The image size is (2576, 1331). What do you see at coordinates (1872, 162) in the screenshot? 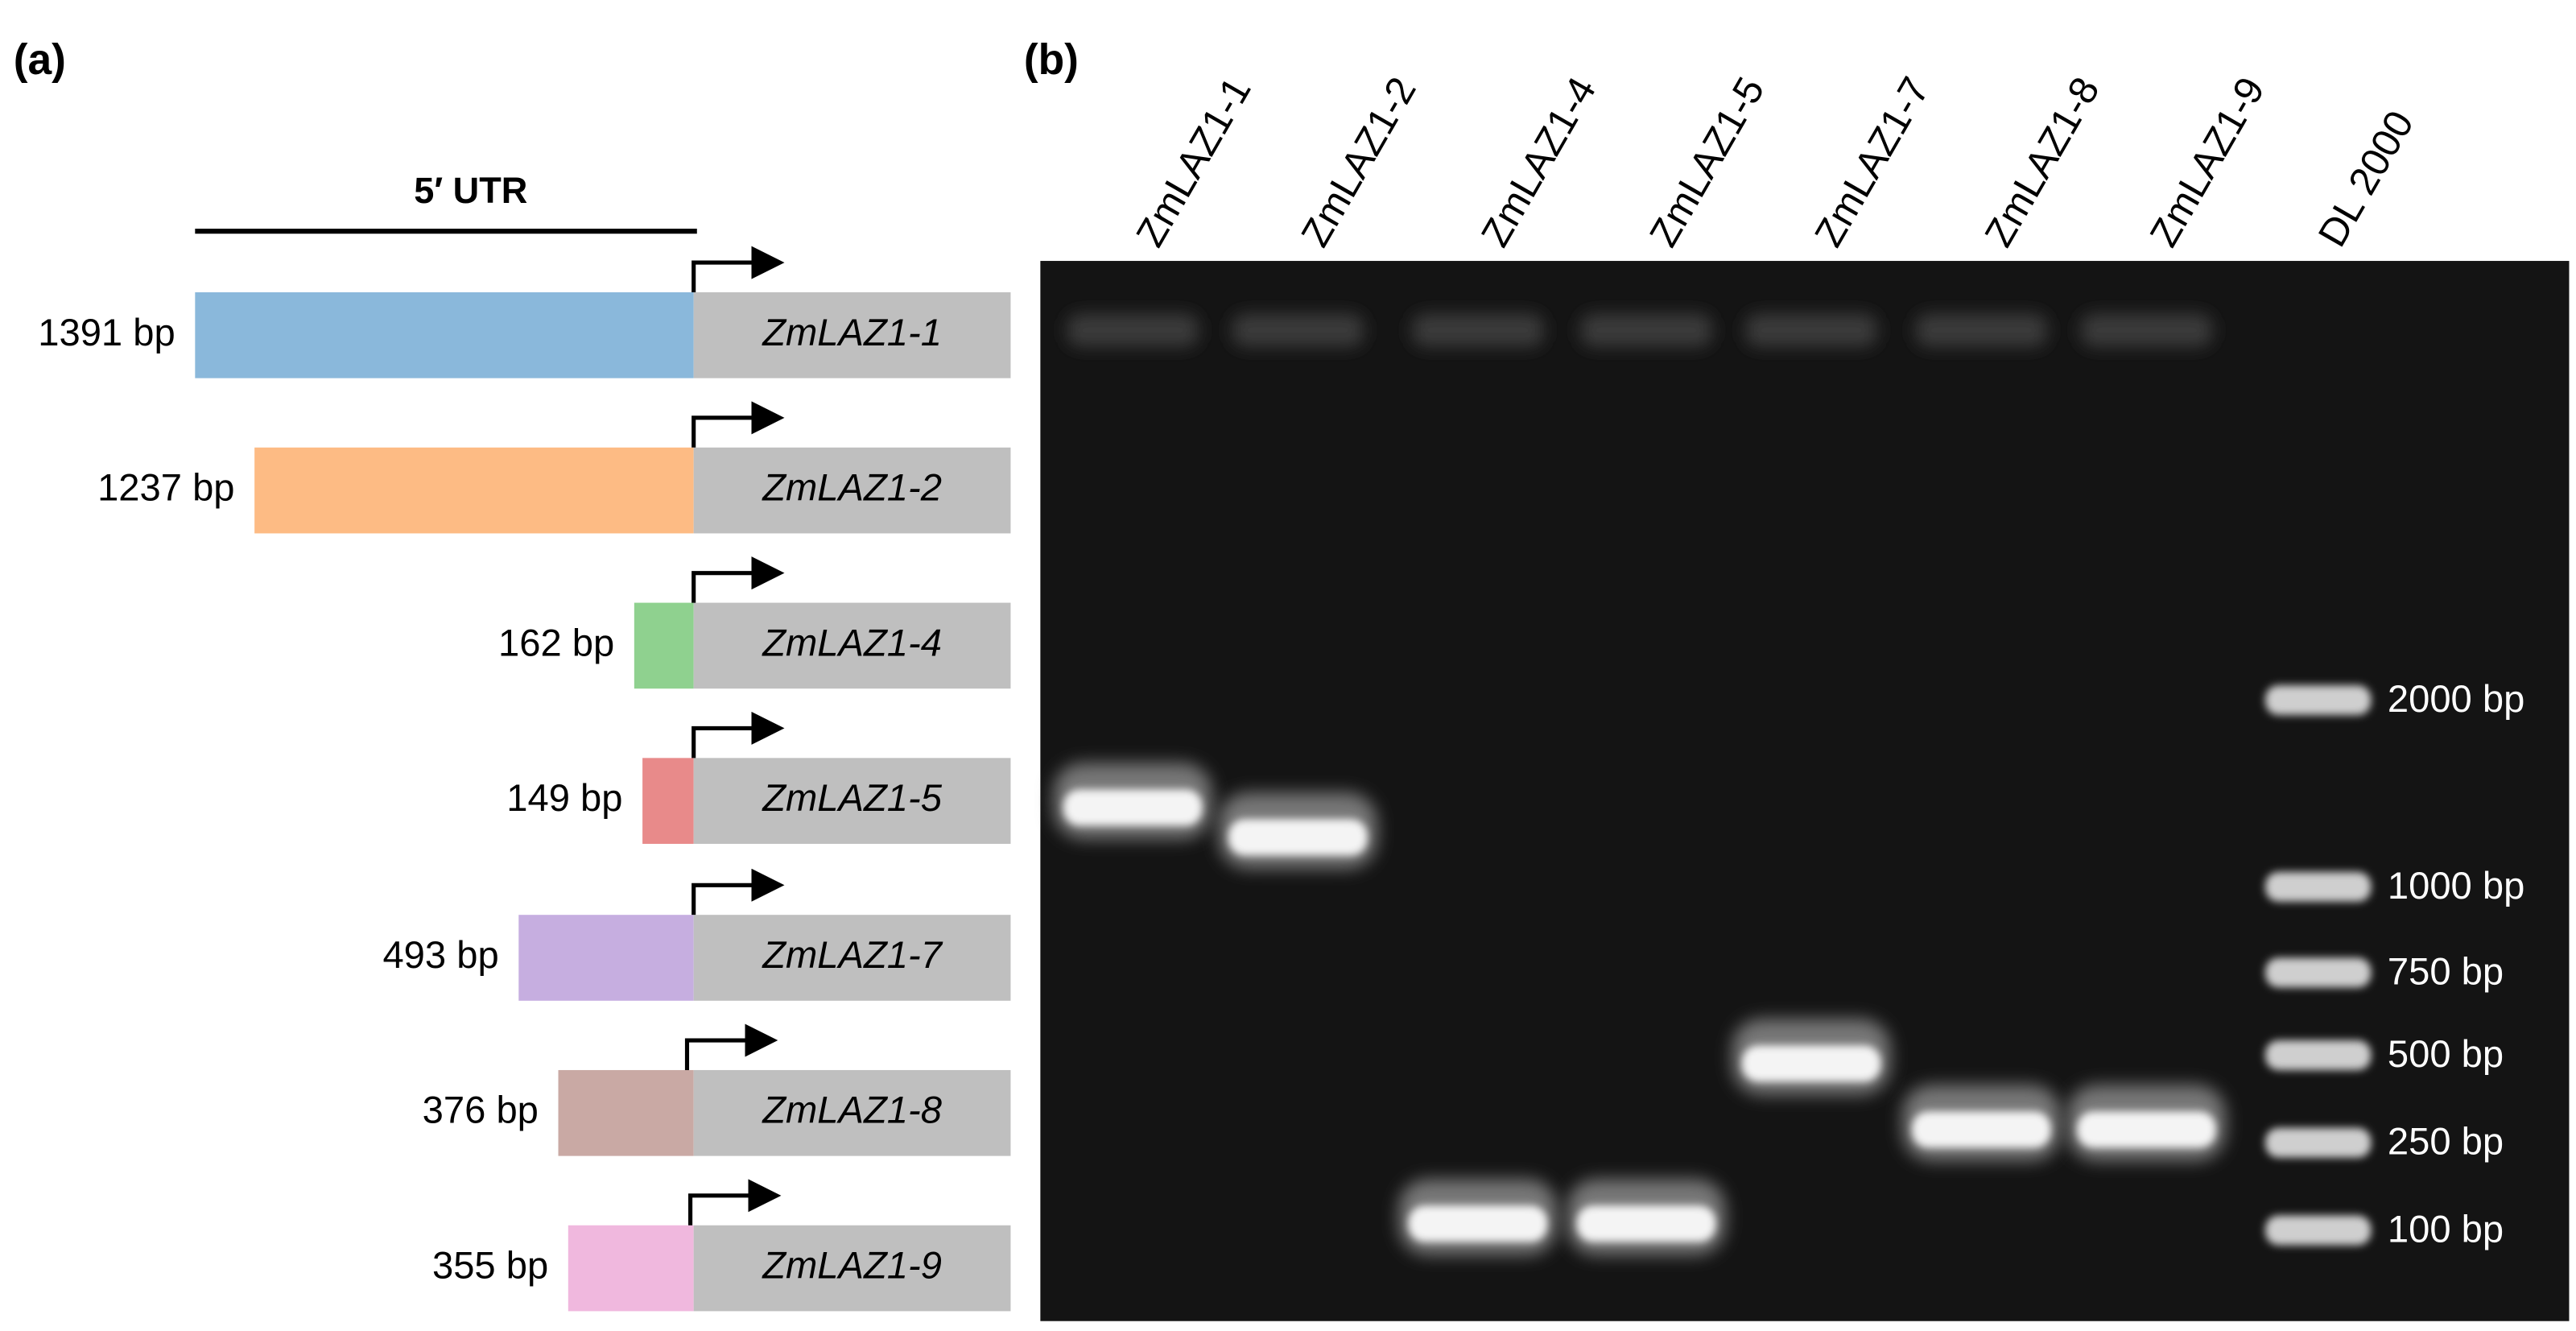
I see `lane-label: ZmLAZ1-7` at bounding box center [1872, 162].